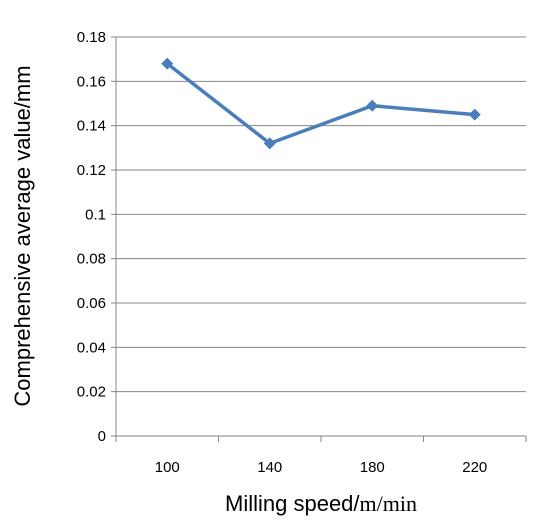 Image resolution: width=550 pixels, height=532 pixels. What do you see at coordinates (95, 214) in the screenshot?
I see `y-tick-label: 0.1` at bounding box center [95, 214].